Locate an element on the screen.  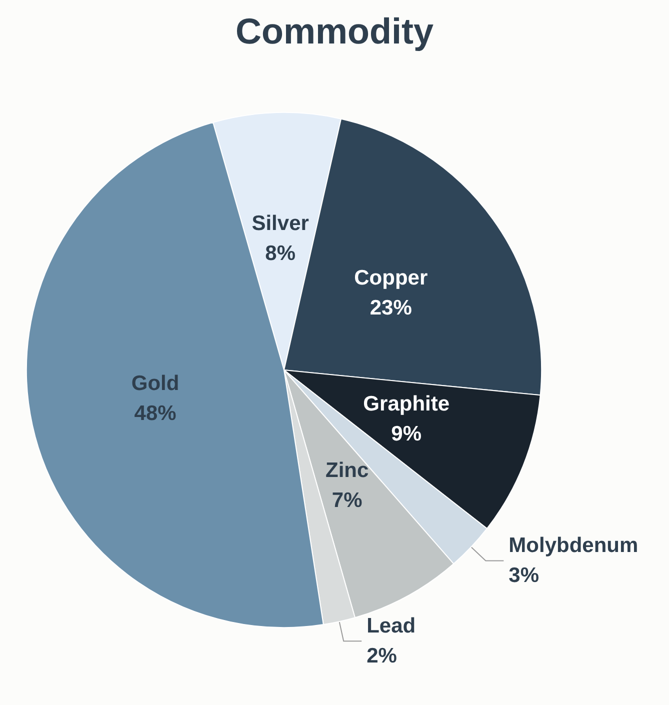
slice-label: Graphite is located at coordinates (406, 404).